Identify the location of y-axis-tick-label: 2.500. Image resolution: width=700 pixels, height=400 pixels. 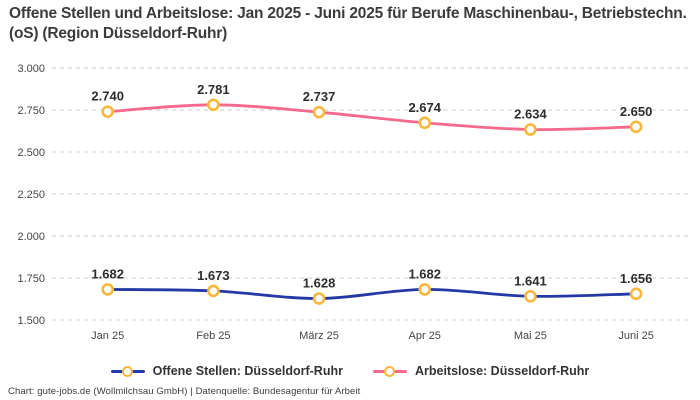
(31, 153).